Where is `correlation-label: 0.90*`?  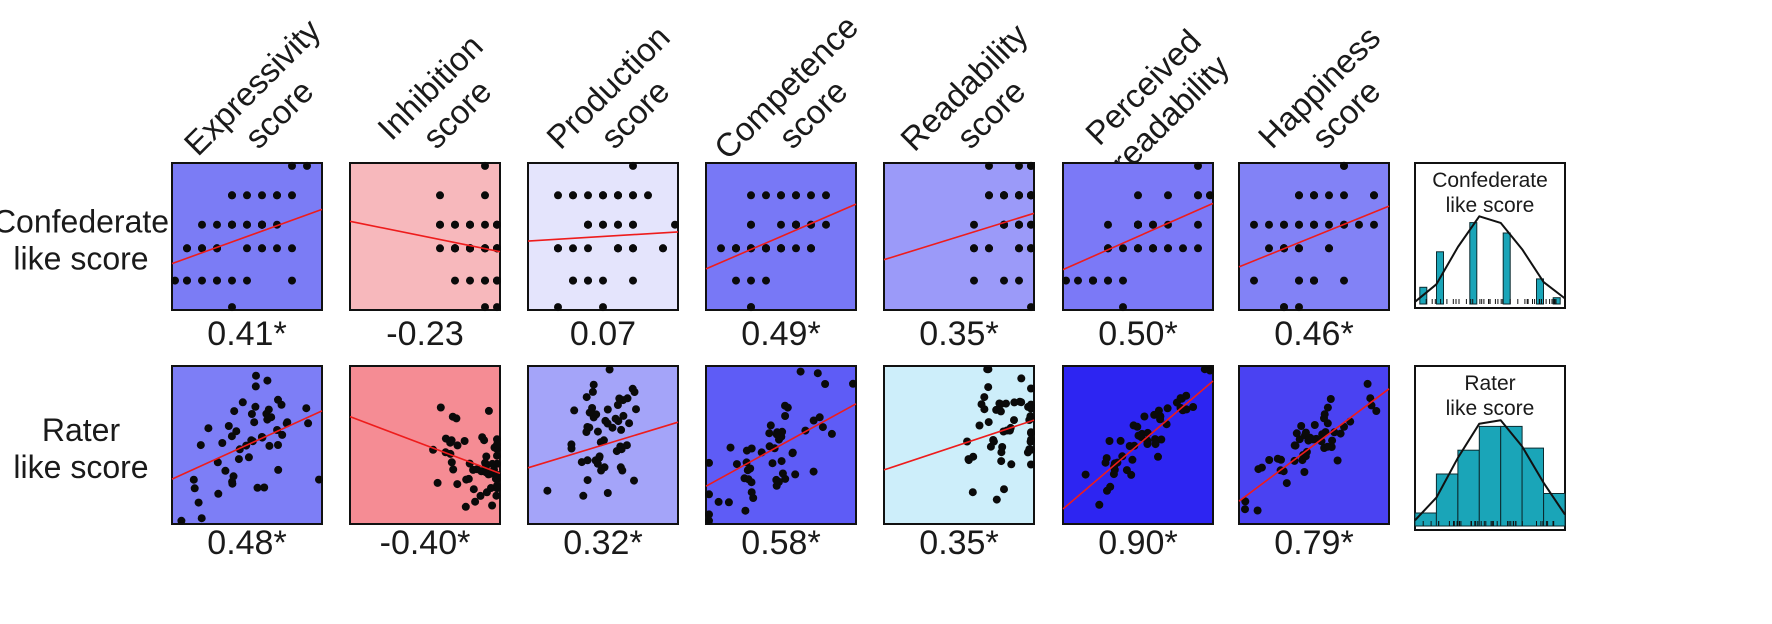 correlation-label: 0.90* is located at coordinates (1137, 543).